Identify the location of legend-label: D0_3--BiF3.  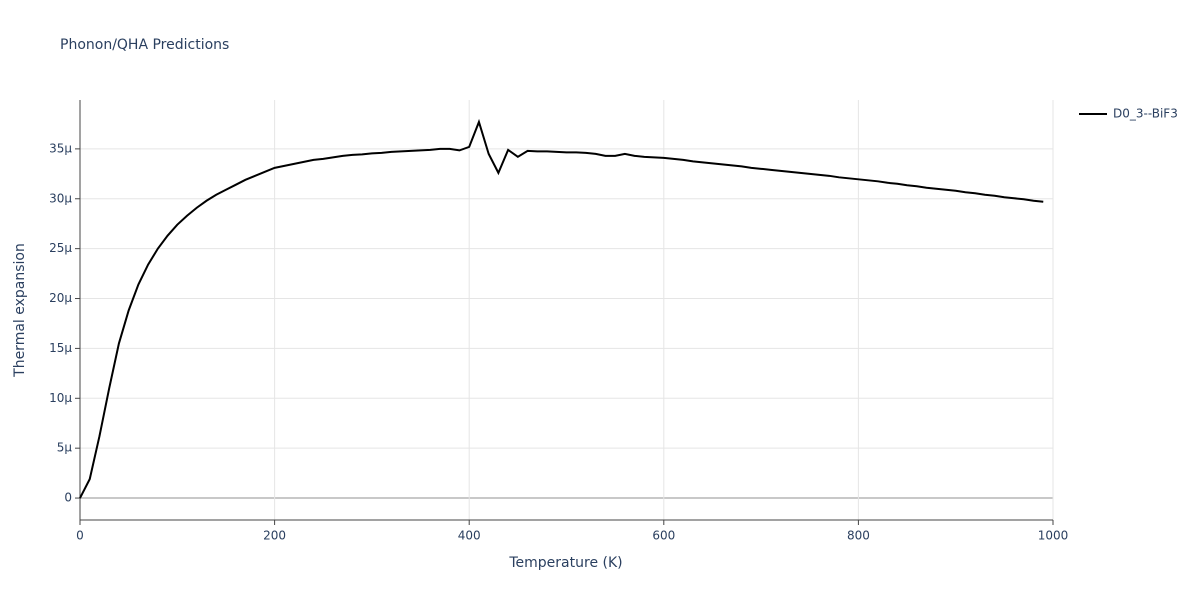
(1145, 114).